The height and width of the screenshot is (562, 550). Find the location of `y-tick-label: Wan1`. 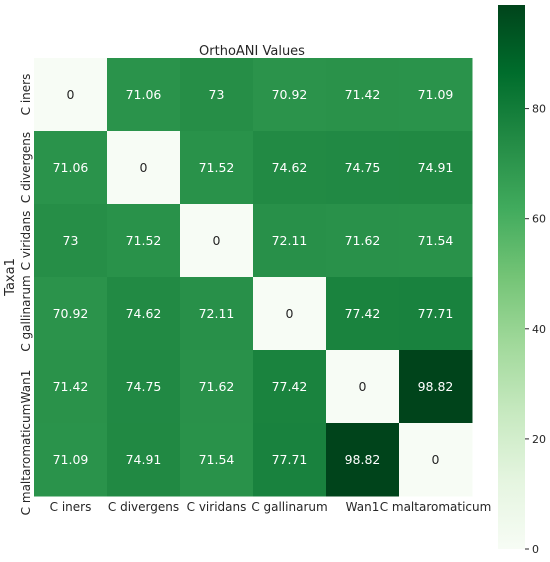

y-tick-label: Wan1 is located at coordinates (26, 387).